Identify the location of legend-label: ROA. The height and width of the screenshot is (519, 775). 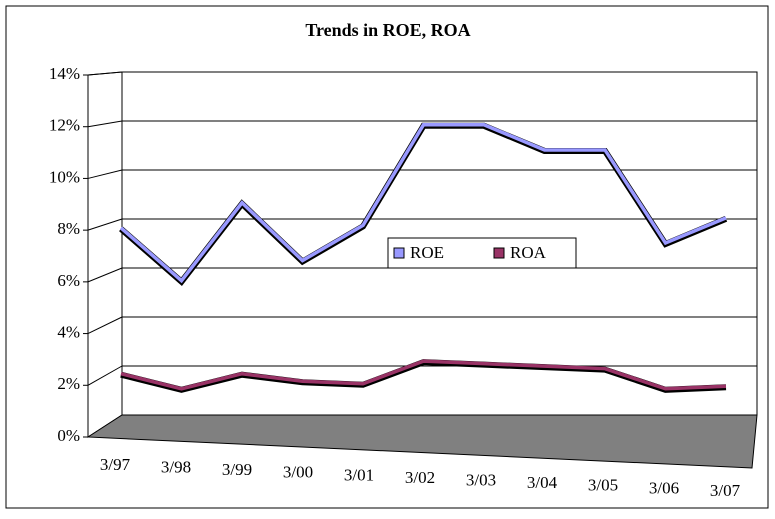
(528, 252).